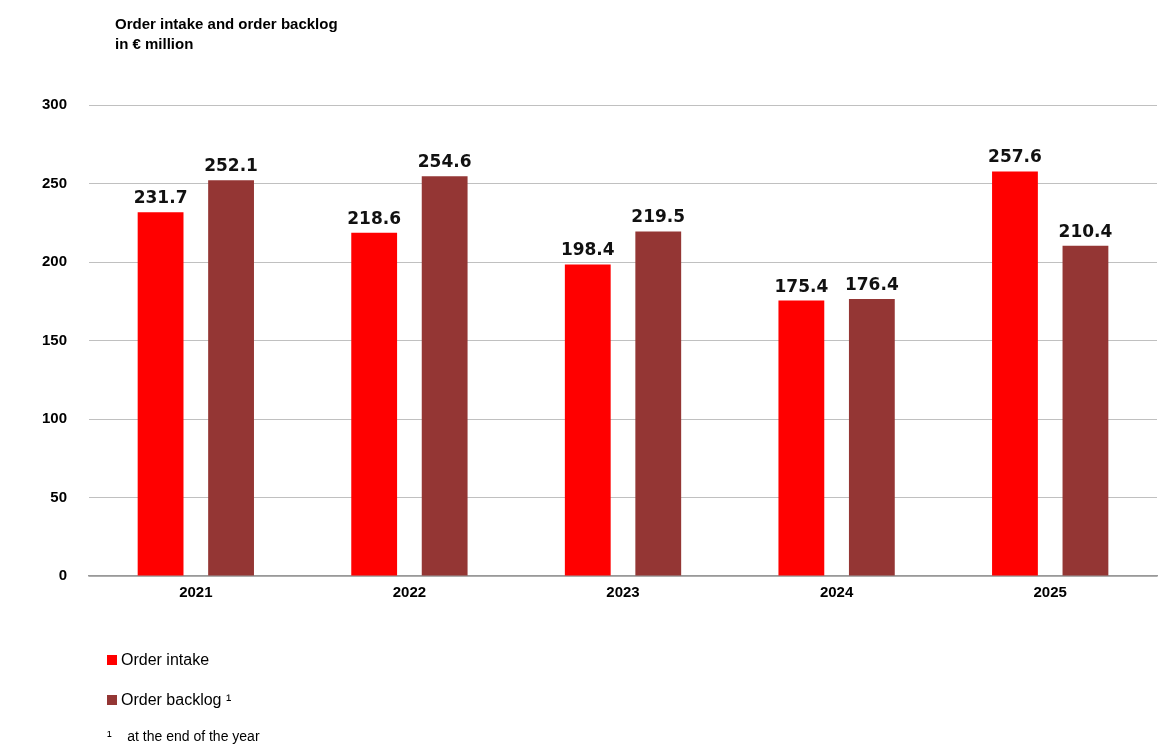  I want to click on data-label: 198.4, so click(587, 249).